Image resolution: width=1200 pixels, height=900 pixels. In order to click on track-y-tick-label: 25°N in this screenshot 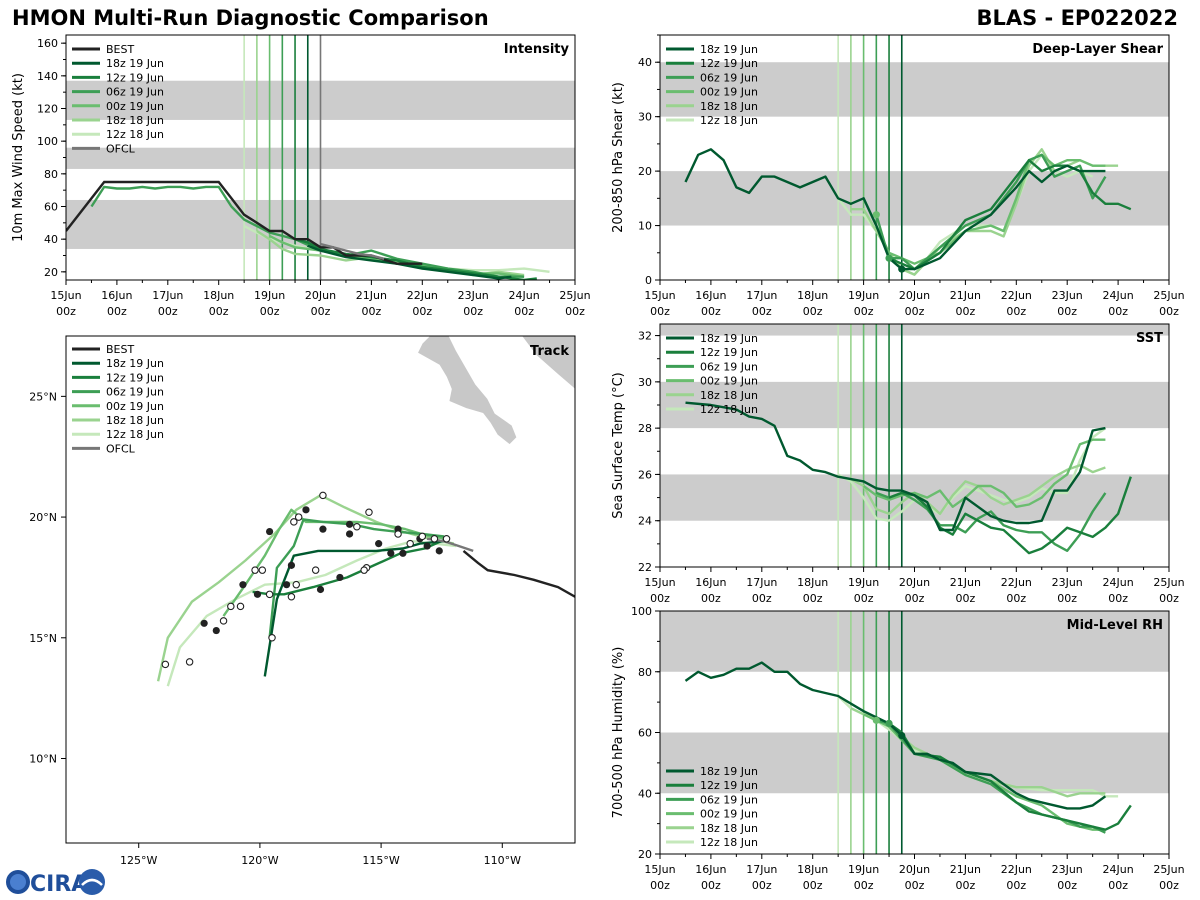, I will do `click(43, 396)`.